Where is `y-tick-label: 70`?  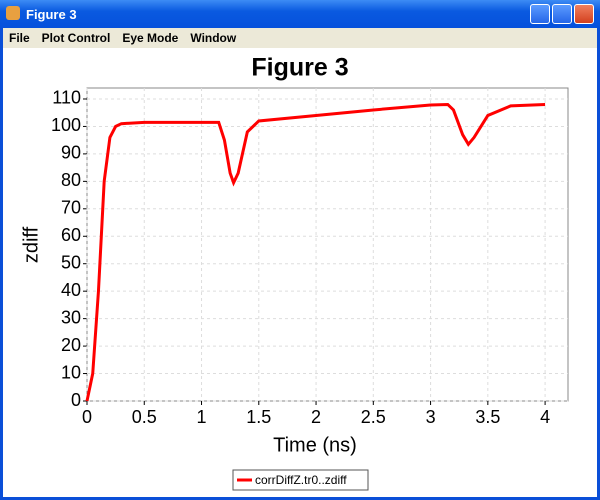
y-tick-label: 70 is located at coordinates (71, 208).